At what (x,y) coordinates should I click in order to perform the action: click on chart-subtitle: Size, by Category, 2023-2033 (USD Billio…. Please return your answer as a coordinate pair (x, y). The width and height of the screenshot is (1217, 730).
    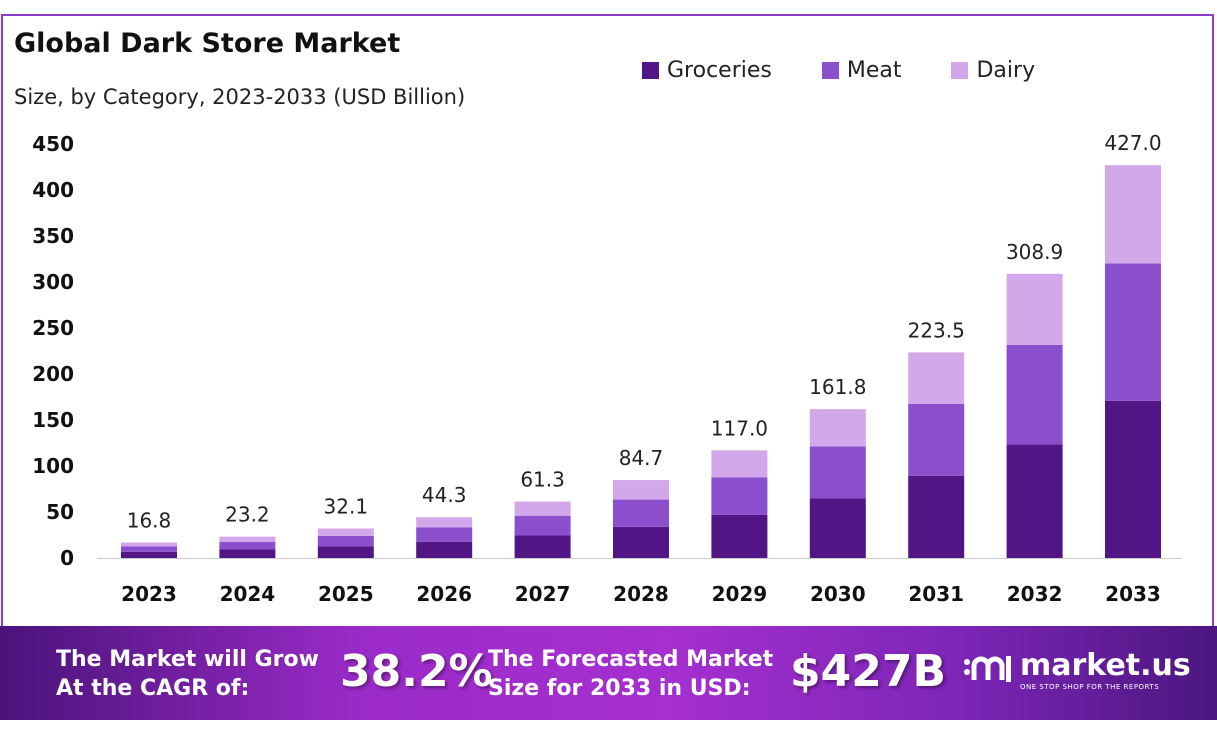
    Looking at the image, I should click on (240, 97).